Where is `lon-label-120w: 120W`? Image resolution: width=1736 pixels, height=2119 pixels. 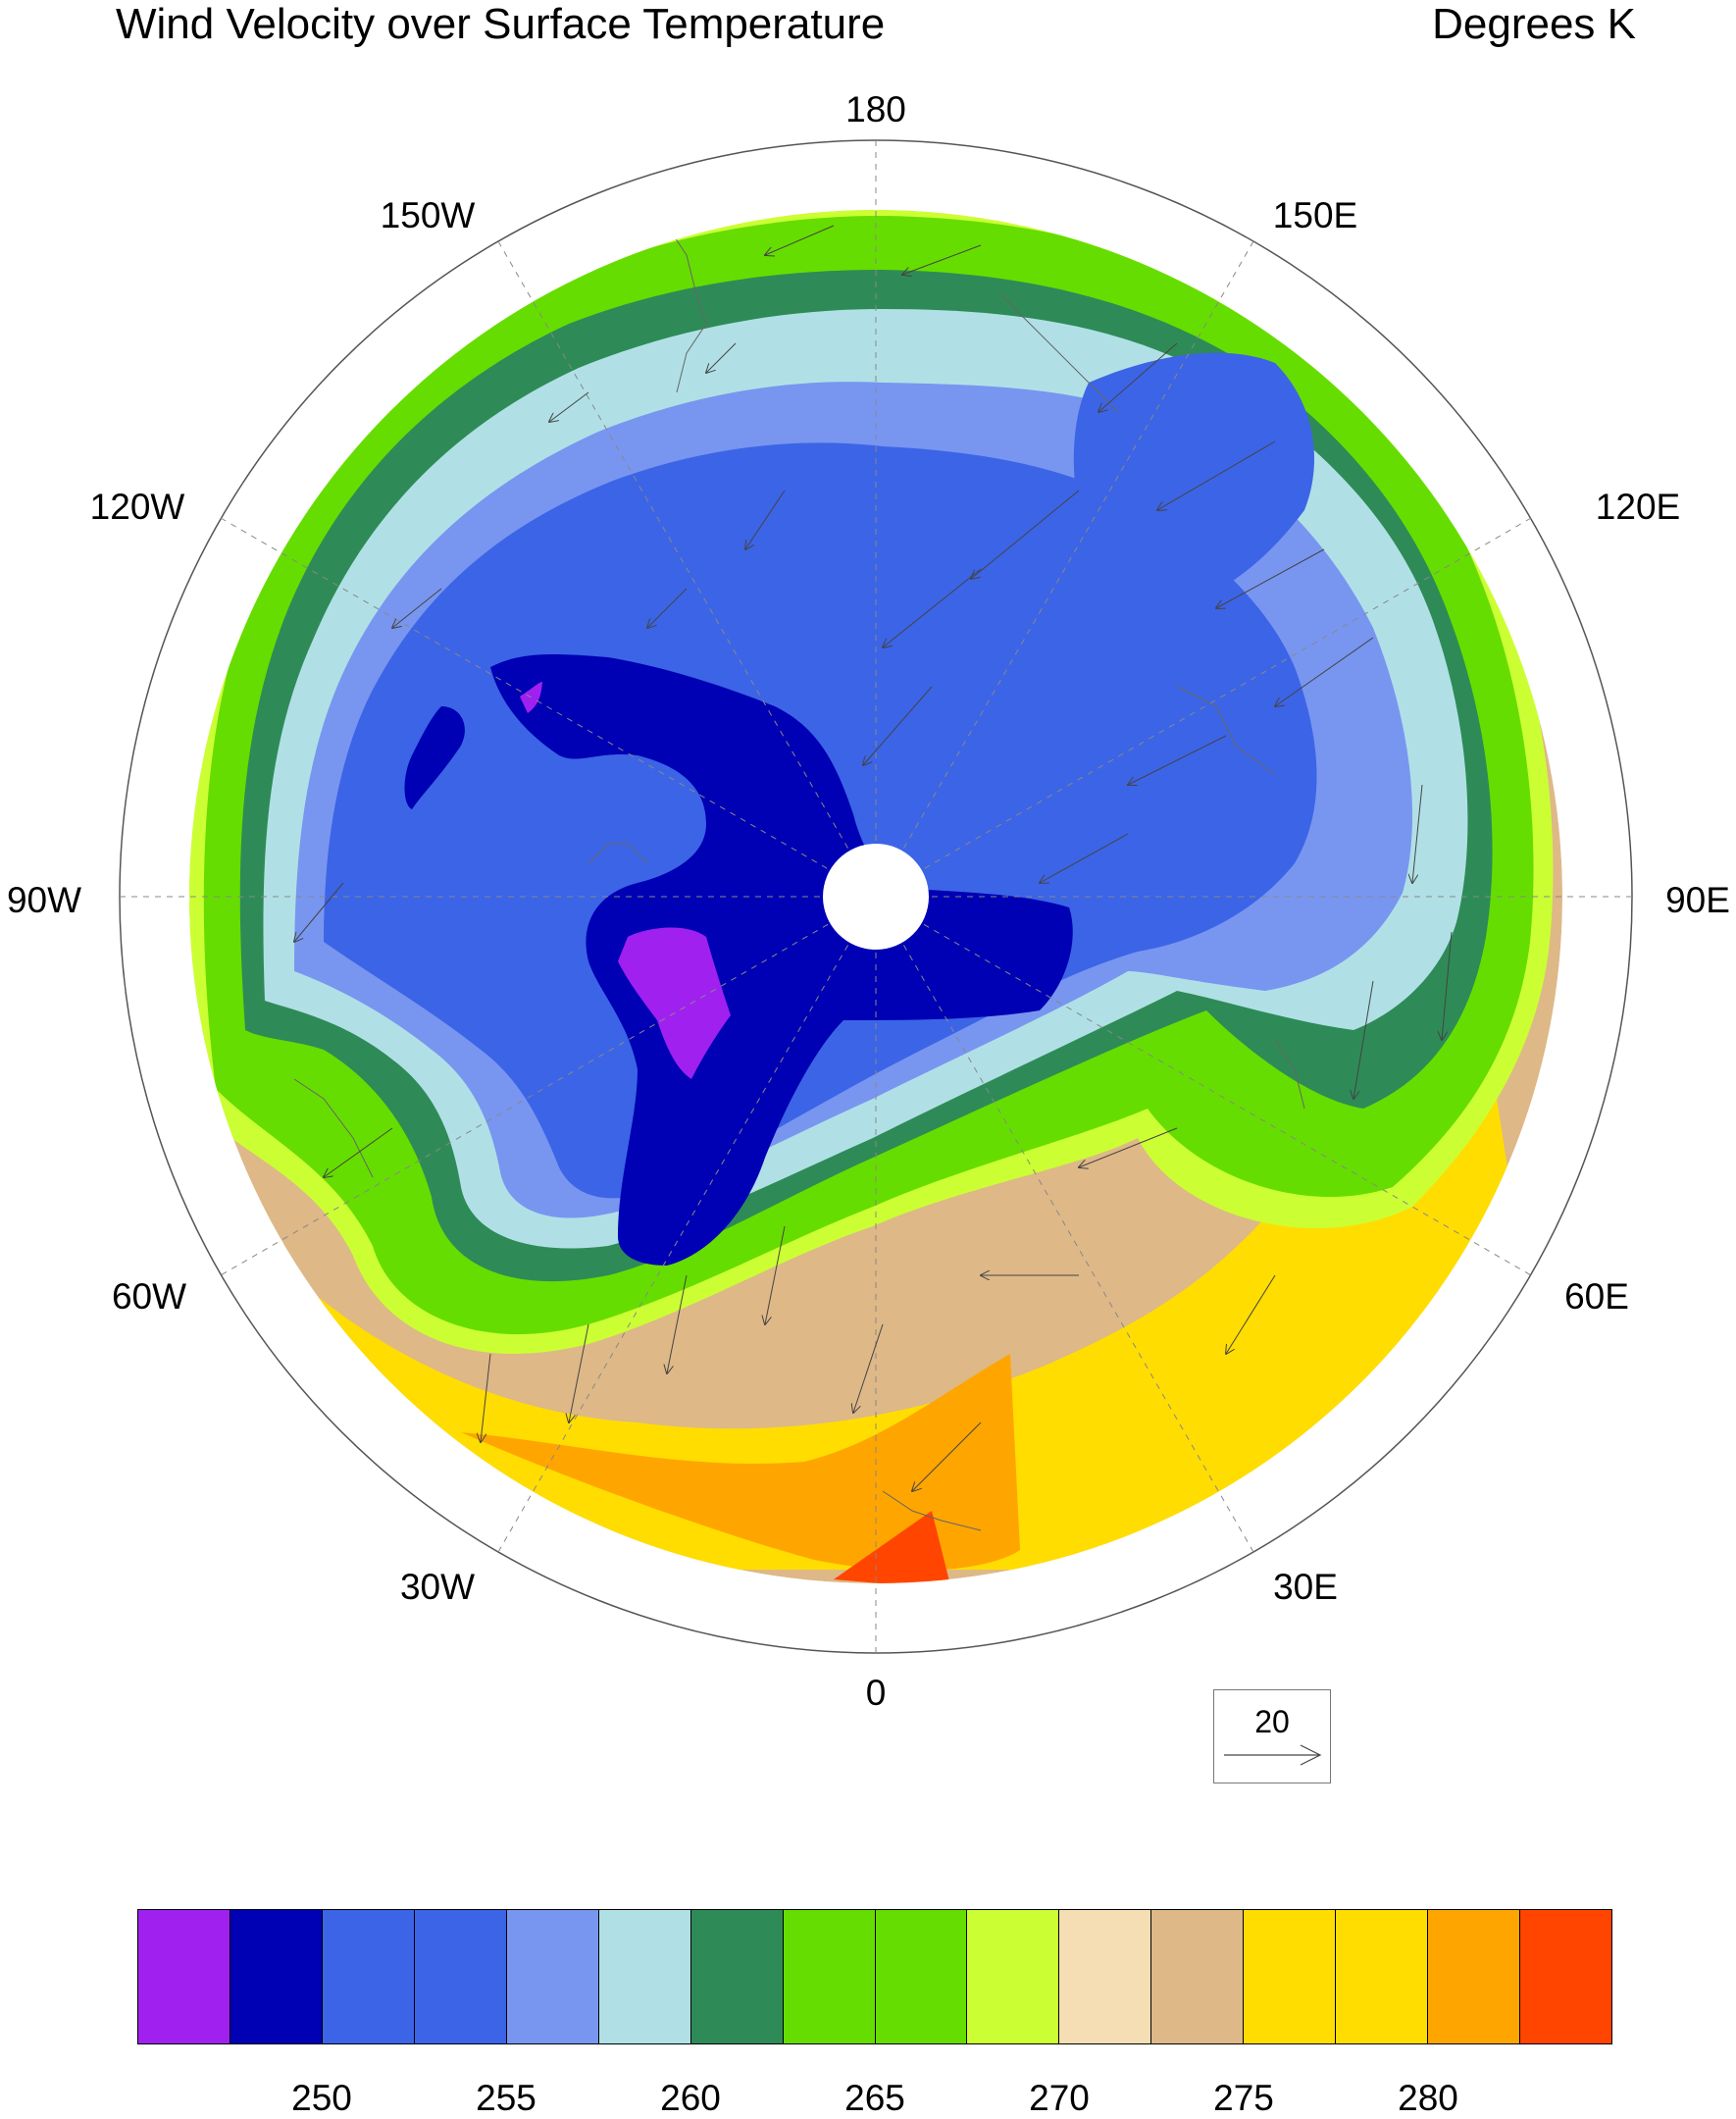 lon-label-120w: 120W is located at coordinates (137, 507).